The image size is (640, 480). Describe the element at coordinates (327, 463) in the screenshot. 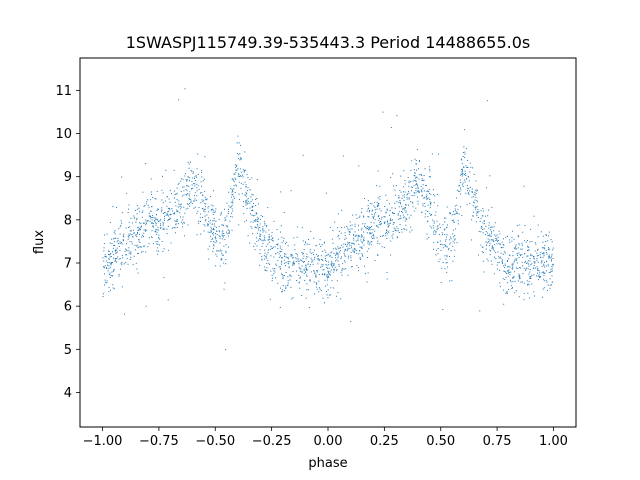

I see `x-axis-label: phase` at that location.